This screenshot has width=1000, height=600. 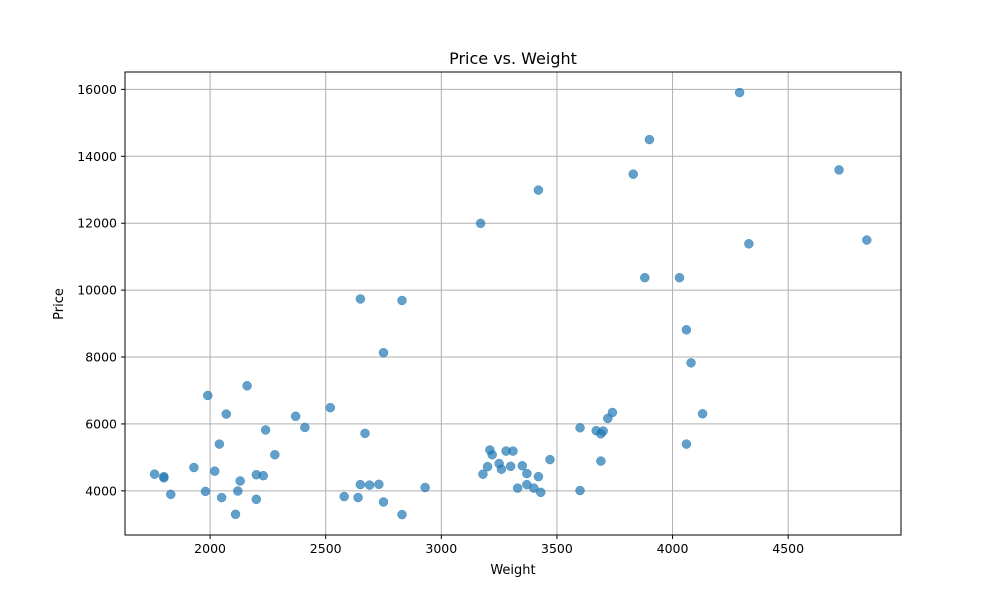 I want to click on y-tick-label: 14000, so click(x=97, y=156).